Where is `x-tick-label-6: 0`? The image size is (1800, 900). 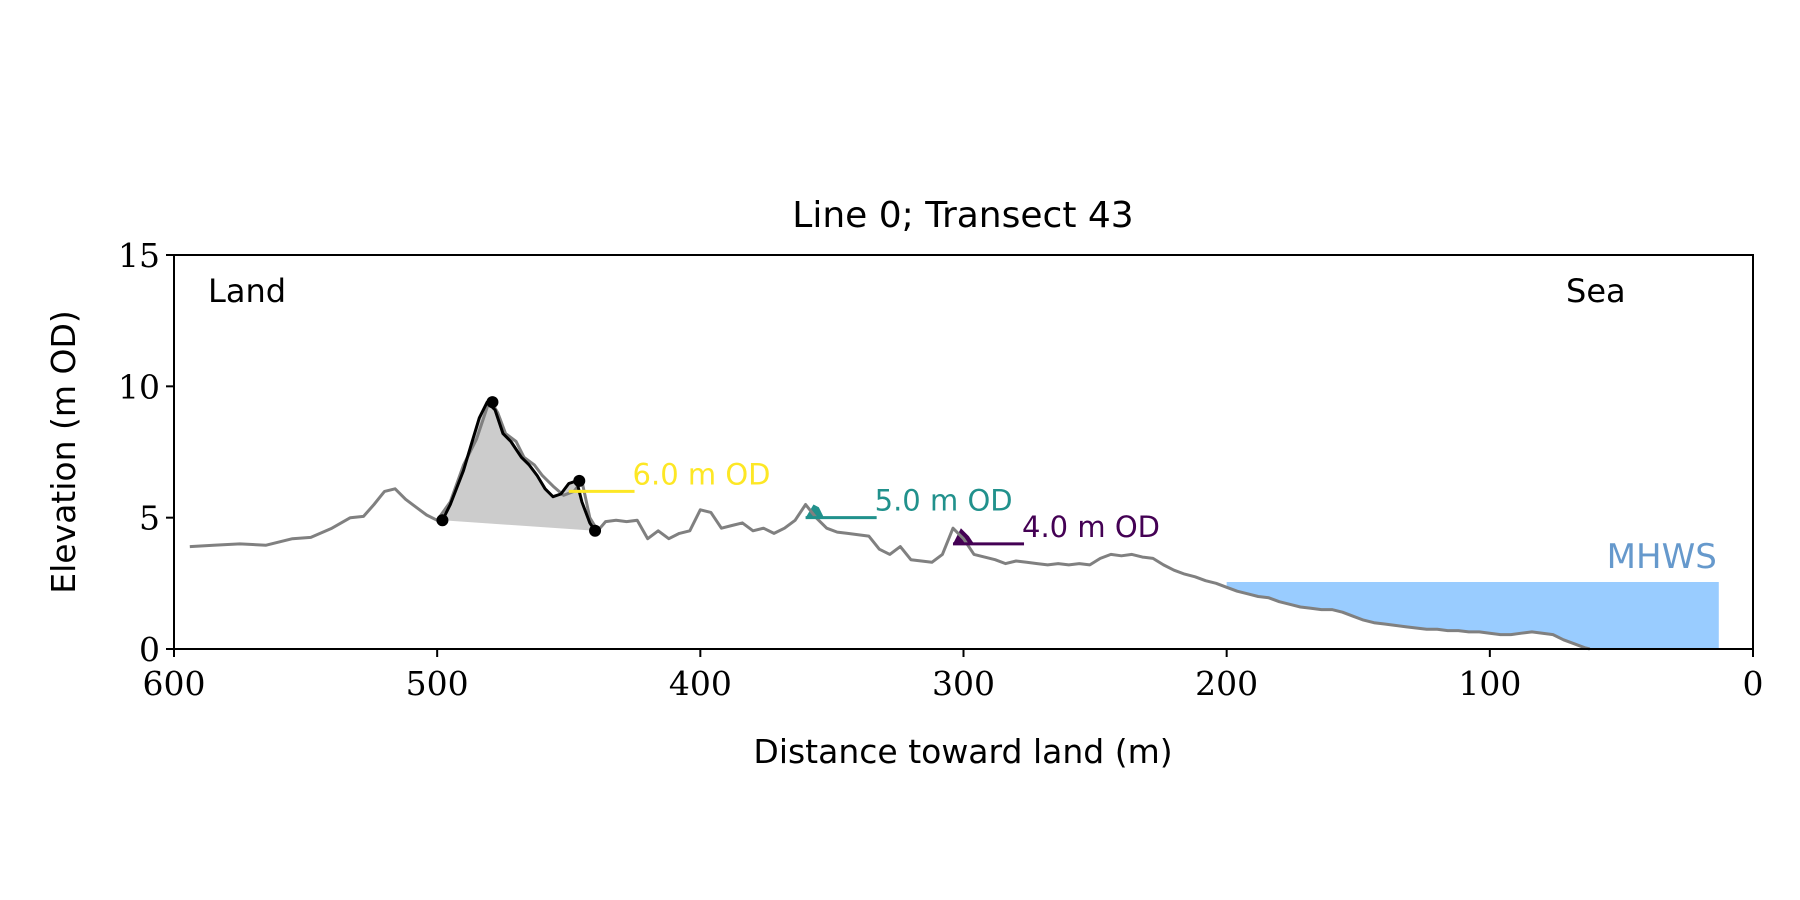
x-tick-label-6: 0 is located at coordinates (1753, 683).